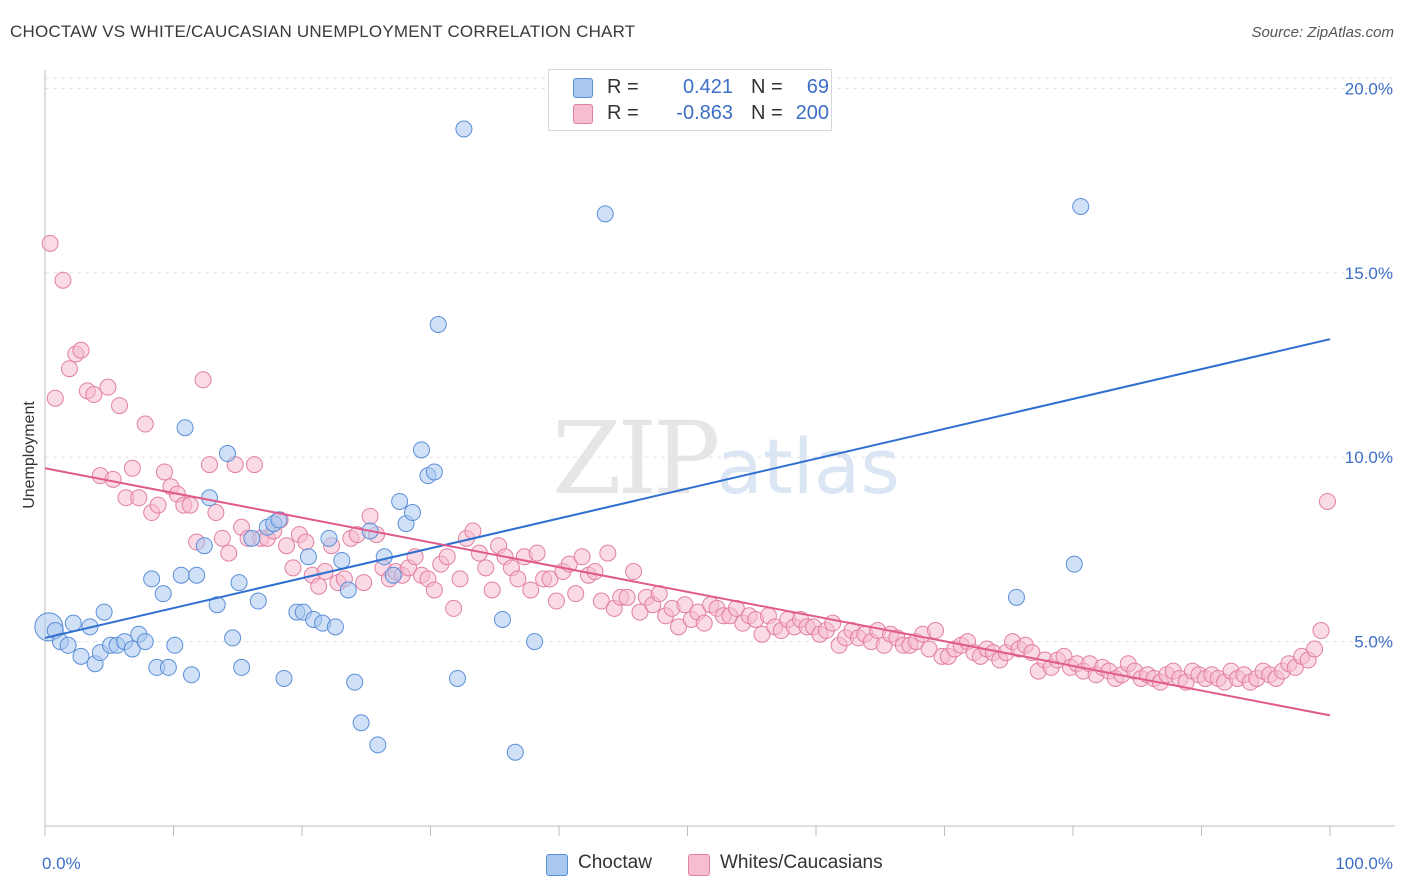 The width and height of the screenshot is (1406, 892). Describe the element at coordinates (615, 862) in the screenshot. I see `bottom-legend-label: Choctaw` at that location.